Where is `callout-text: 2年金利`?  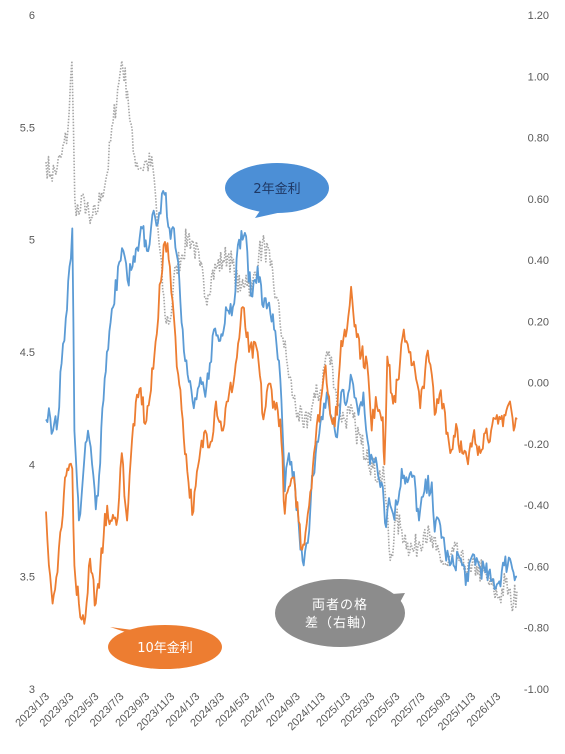
callout-text: 2年金利 is located at coordinates (276, 189).